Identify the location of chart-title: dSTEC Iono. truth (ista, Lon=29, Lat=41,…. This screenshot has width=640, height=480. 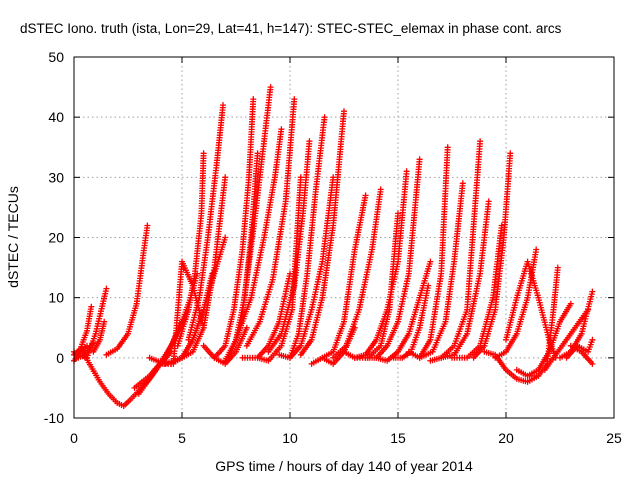
(291, 28).